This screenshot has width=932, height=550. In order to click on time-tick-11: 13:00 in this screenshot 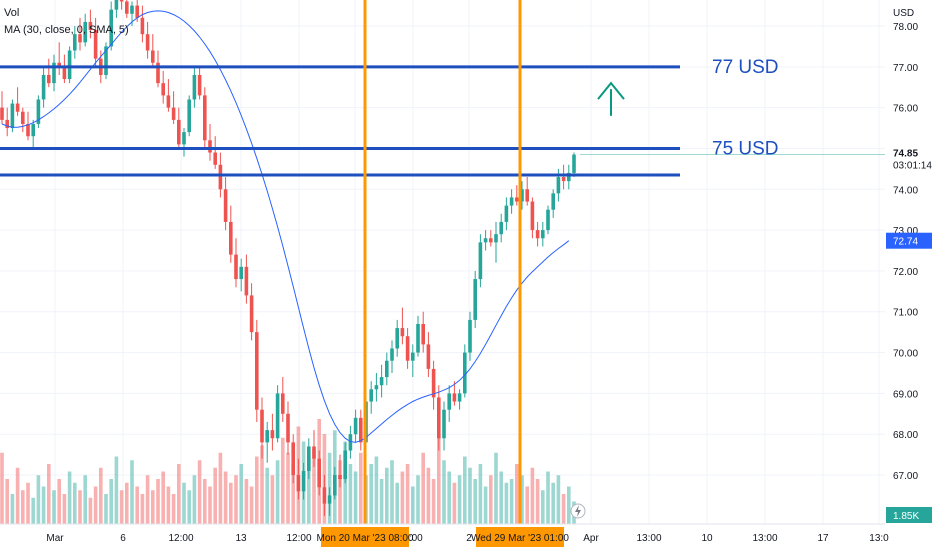, I will do `click(764, 538)`.